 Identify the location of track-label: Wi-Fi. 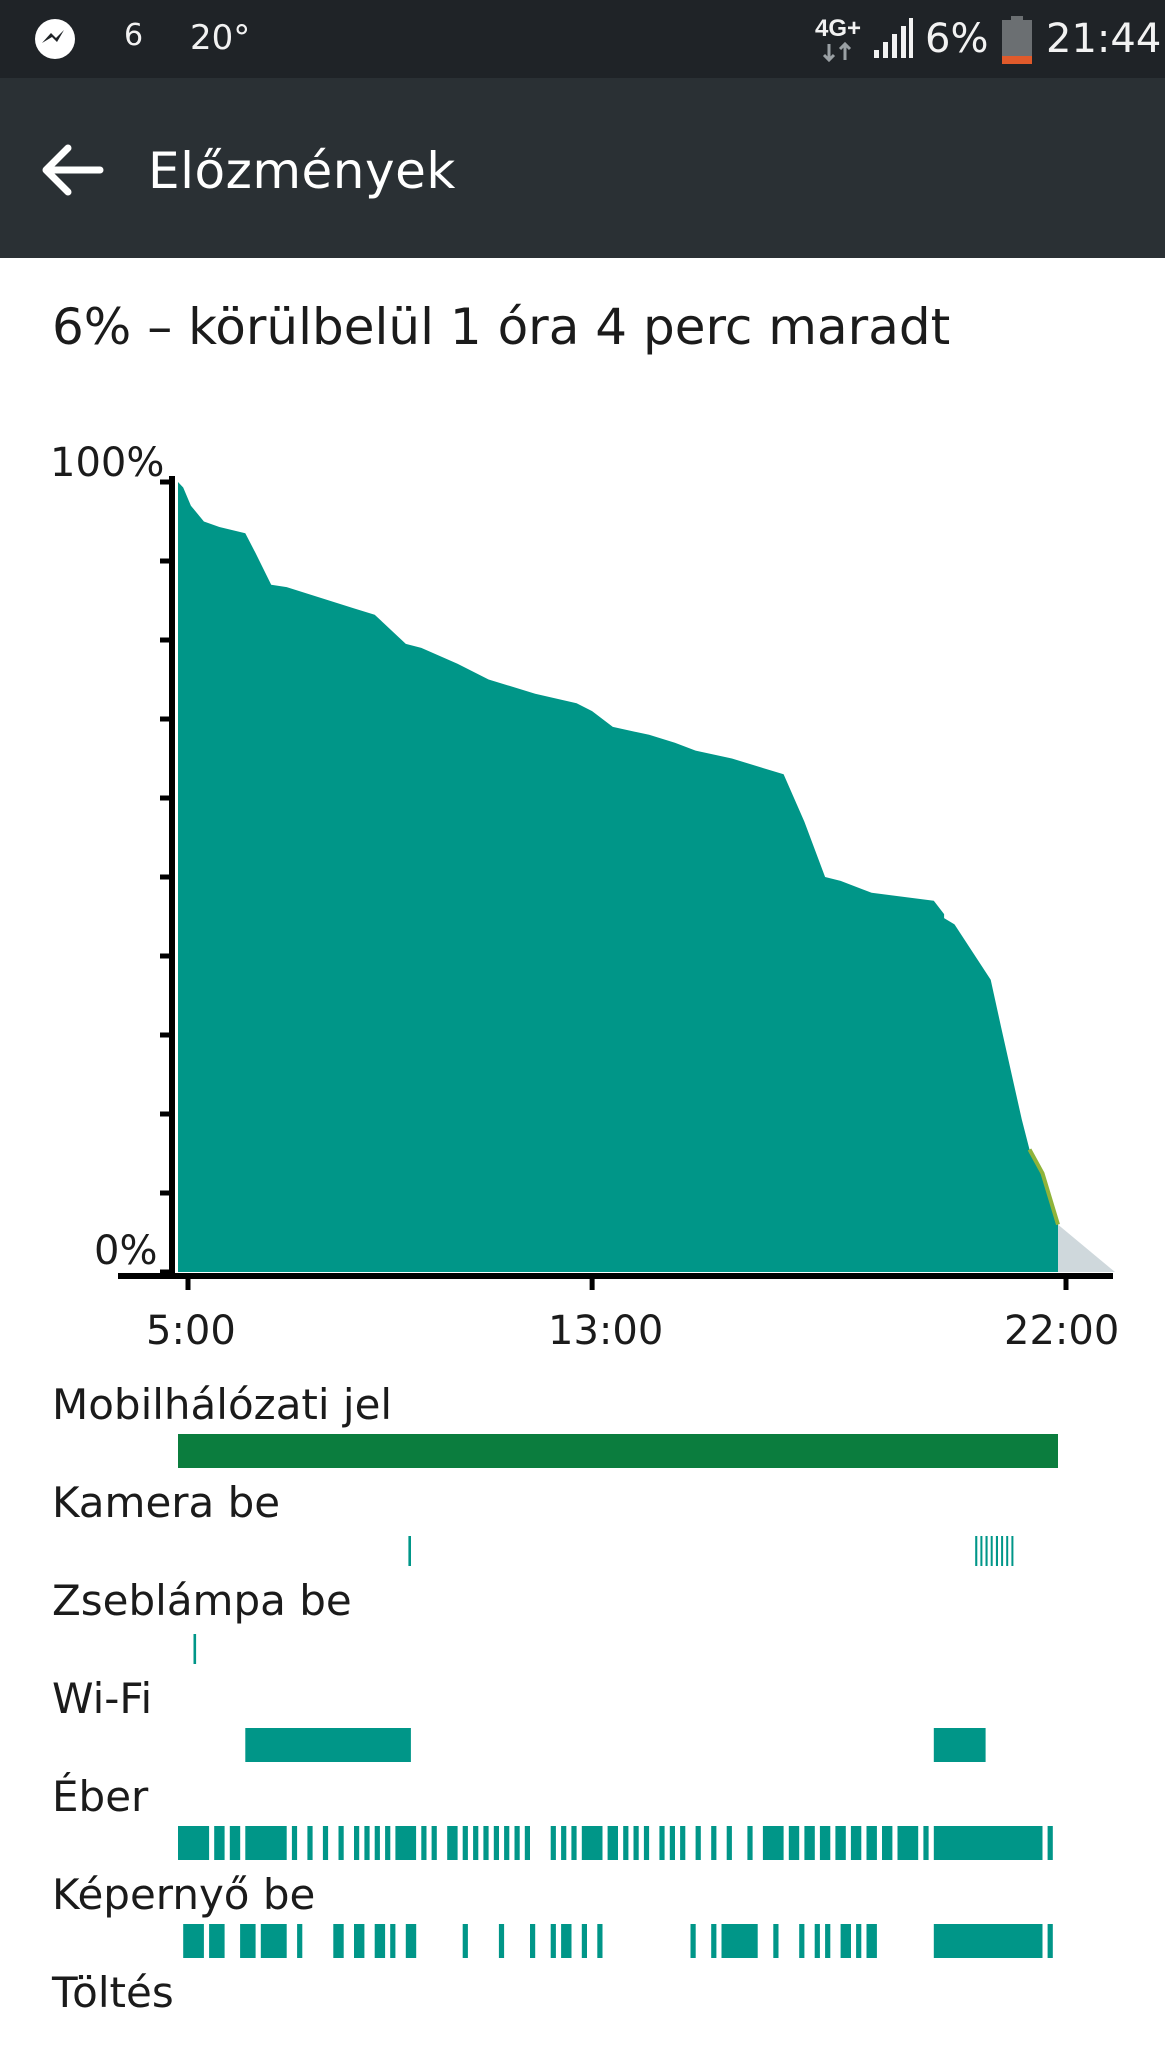
(102, 1698).